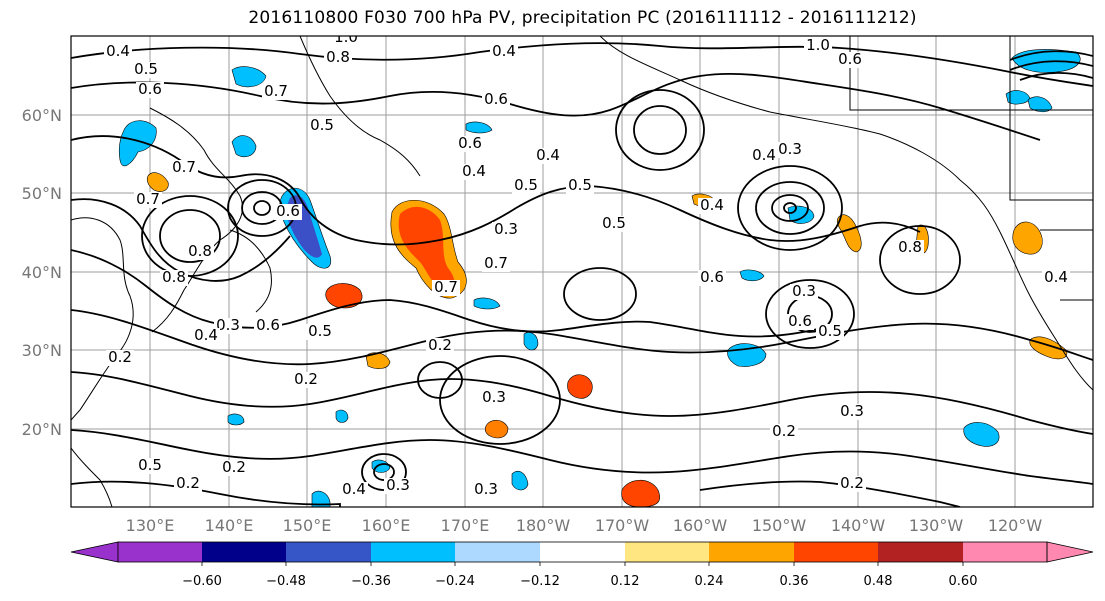 This screenshot has width=1105, height=601. Describe the element at coordinates (936, 525) in the screenshot. I see `longitude-tick-label: 130°W` at that location.